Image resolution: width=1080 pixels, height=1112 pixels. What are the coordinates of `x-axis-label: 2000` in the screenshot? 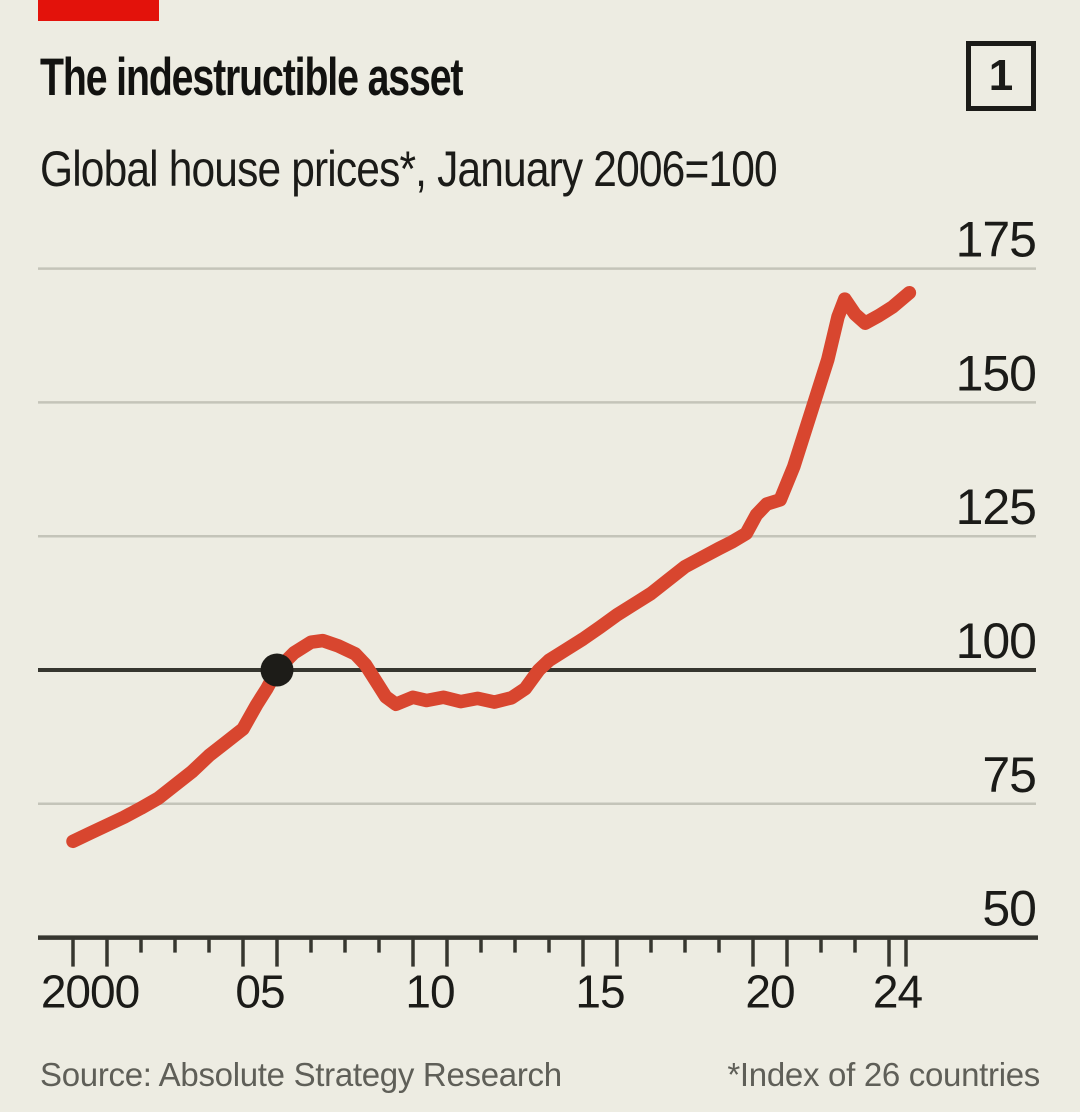 It's located at (90, 992).